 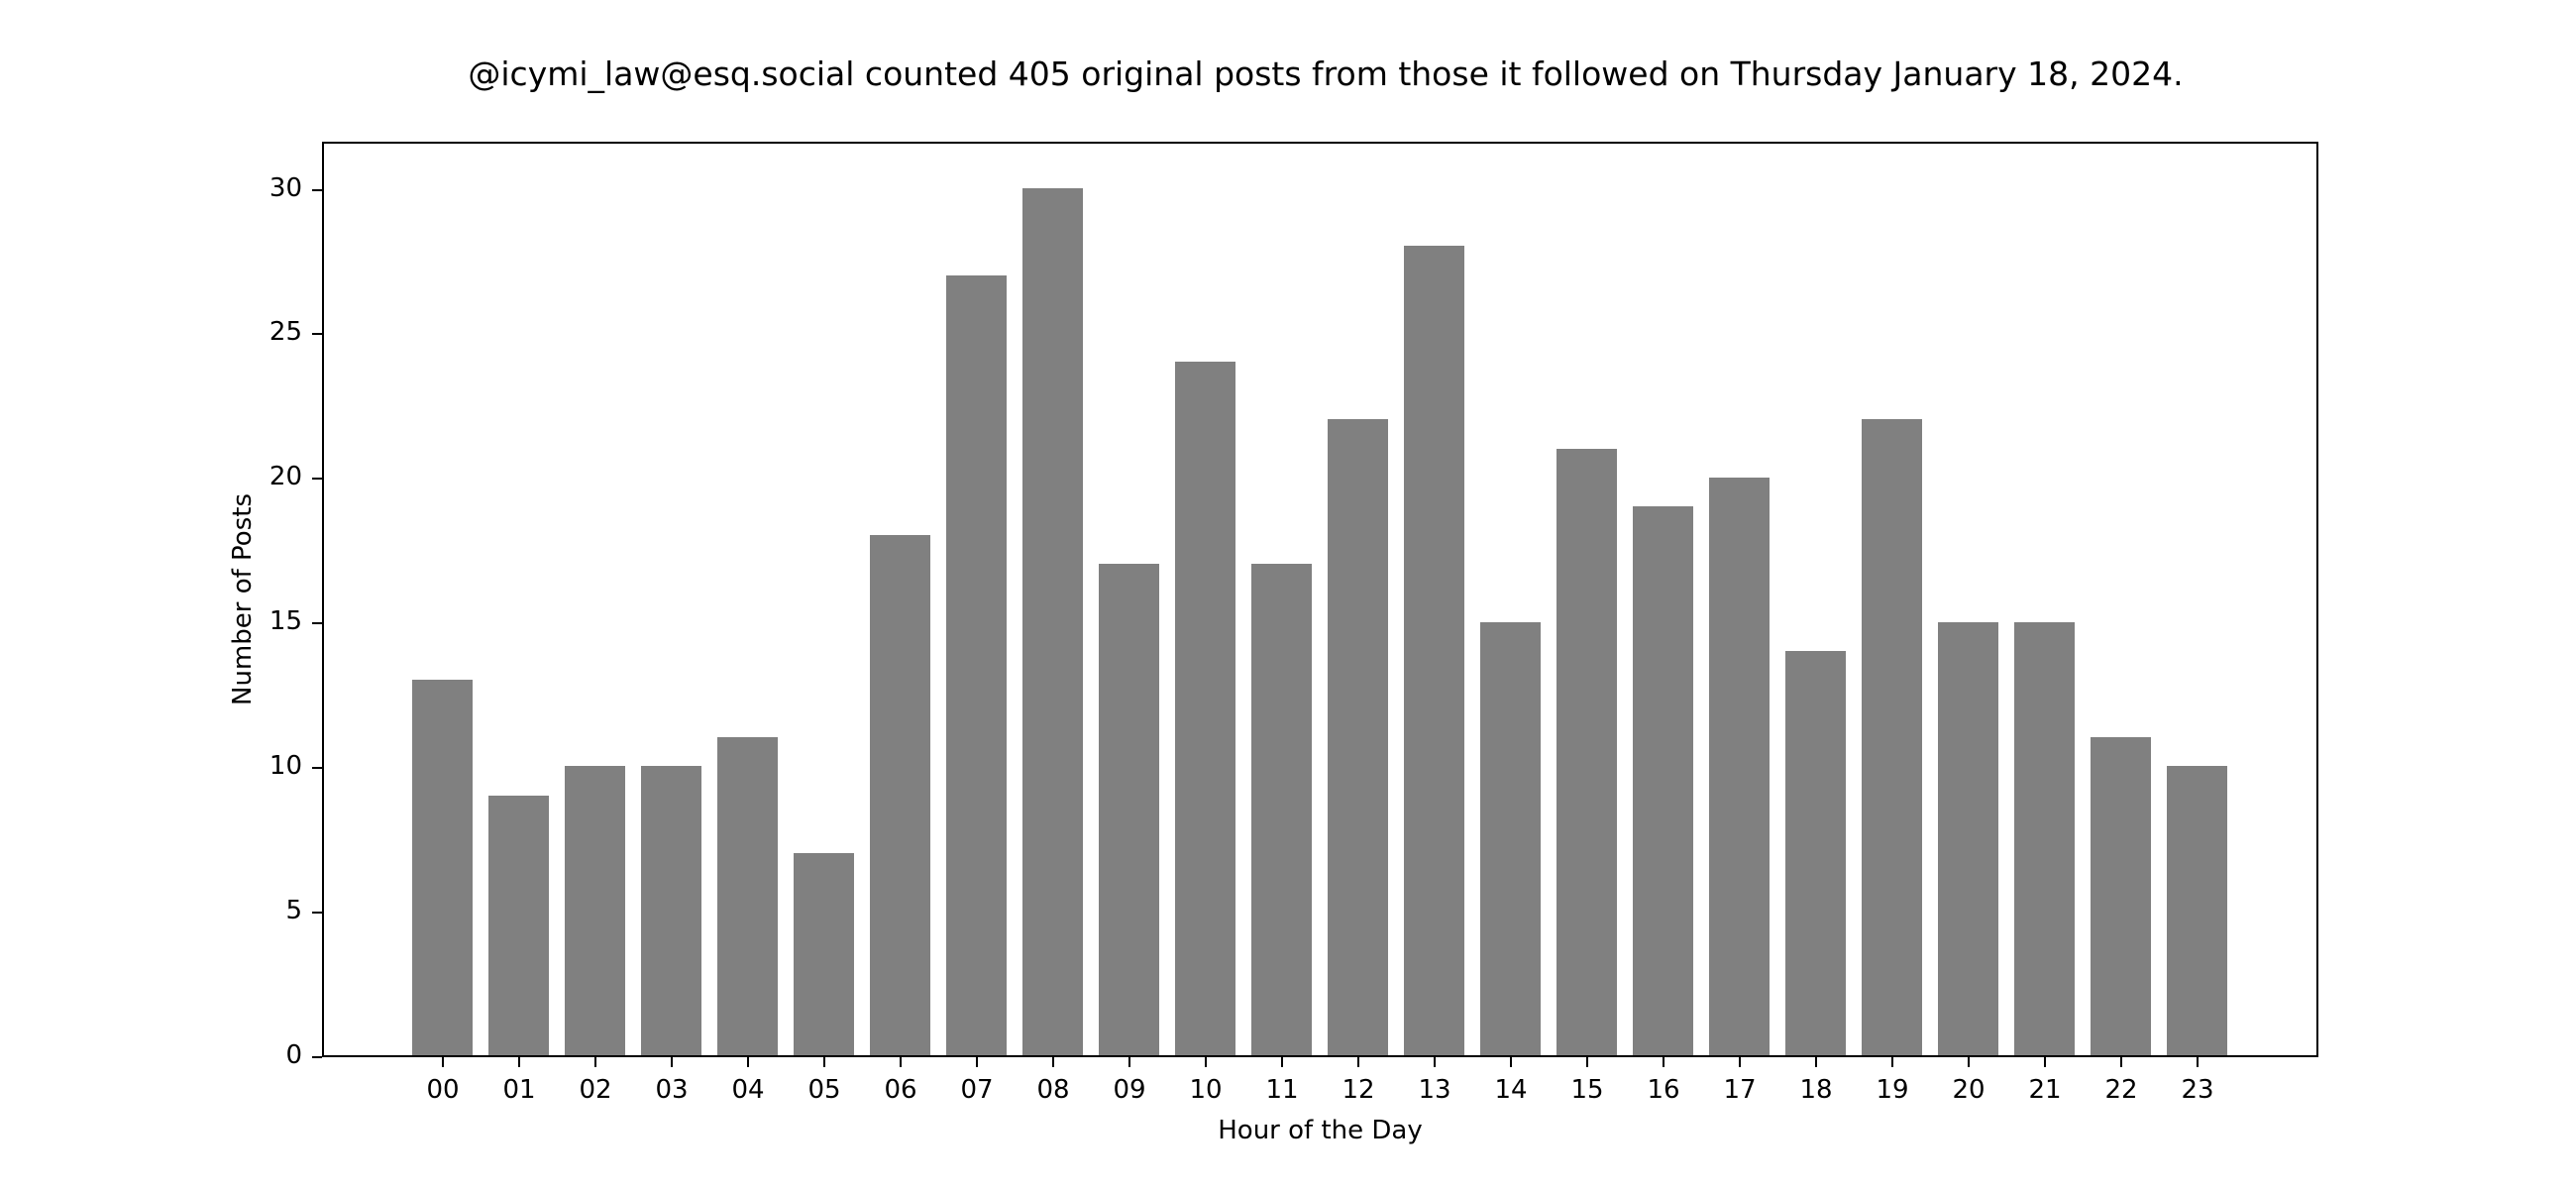 I want to click on x-tick-label: 09, so click(x=1129, y=1090).